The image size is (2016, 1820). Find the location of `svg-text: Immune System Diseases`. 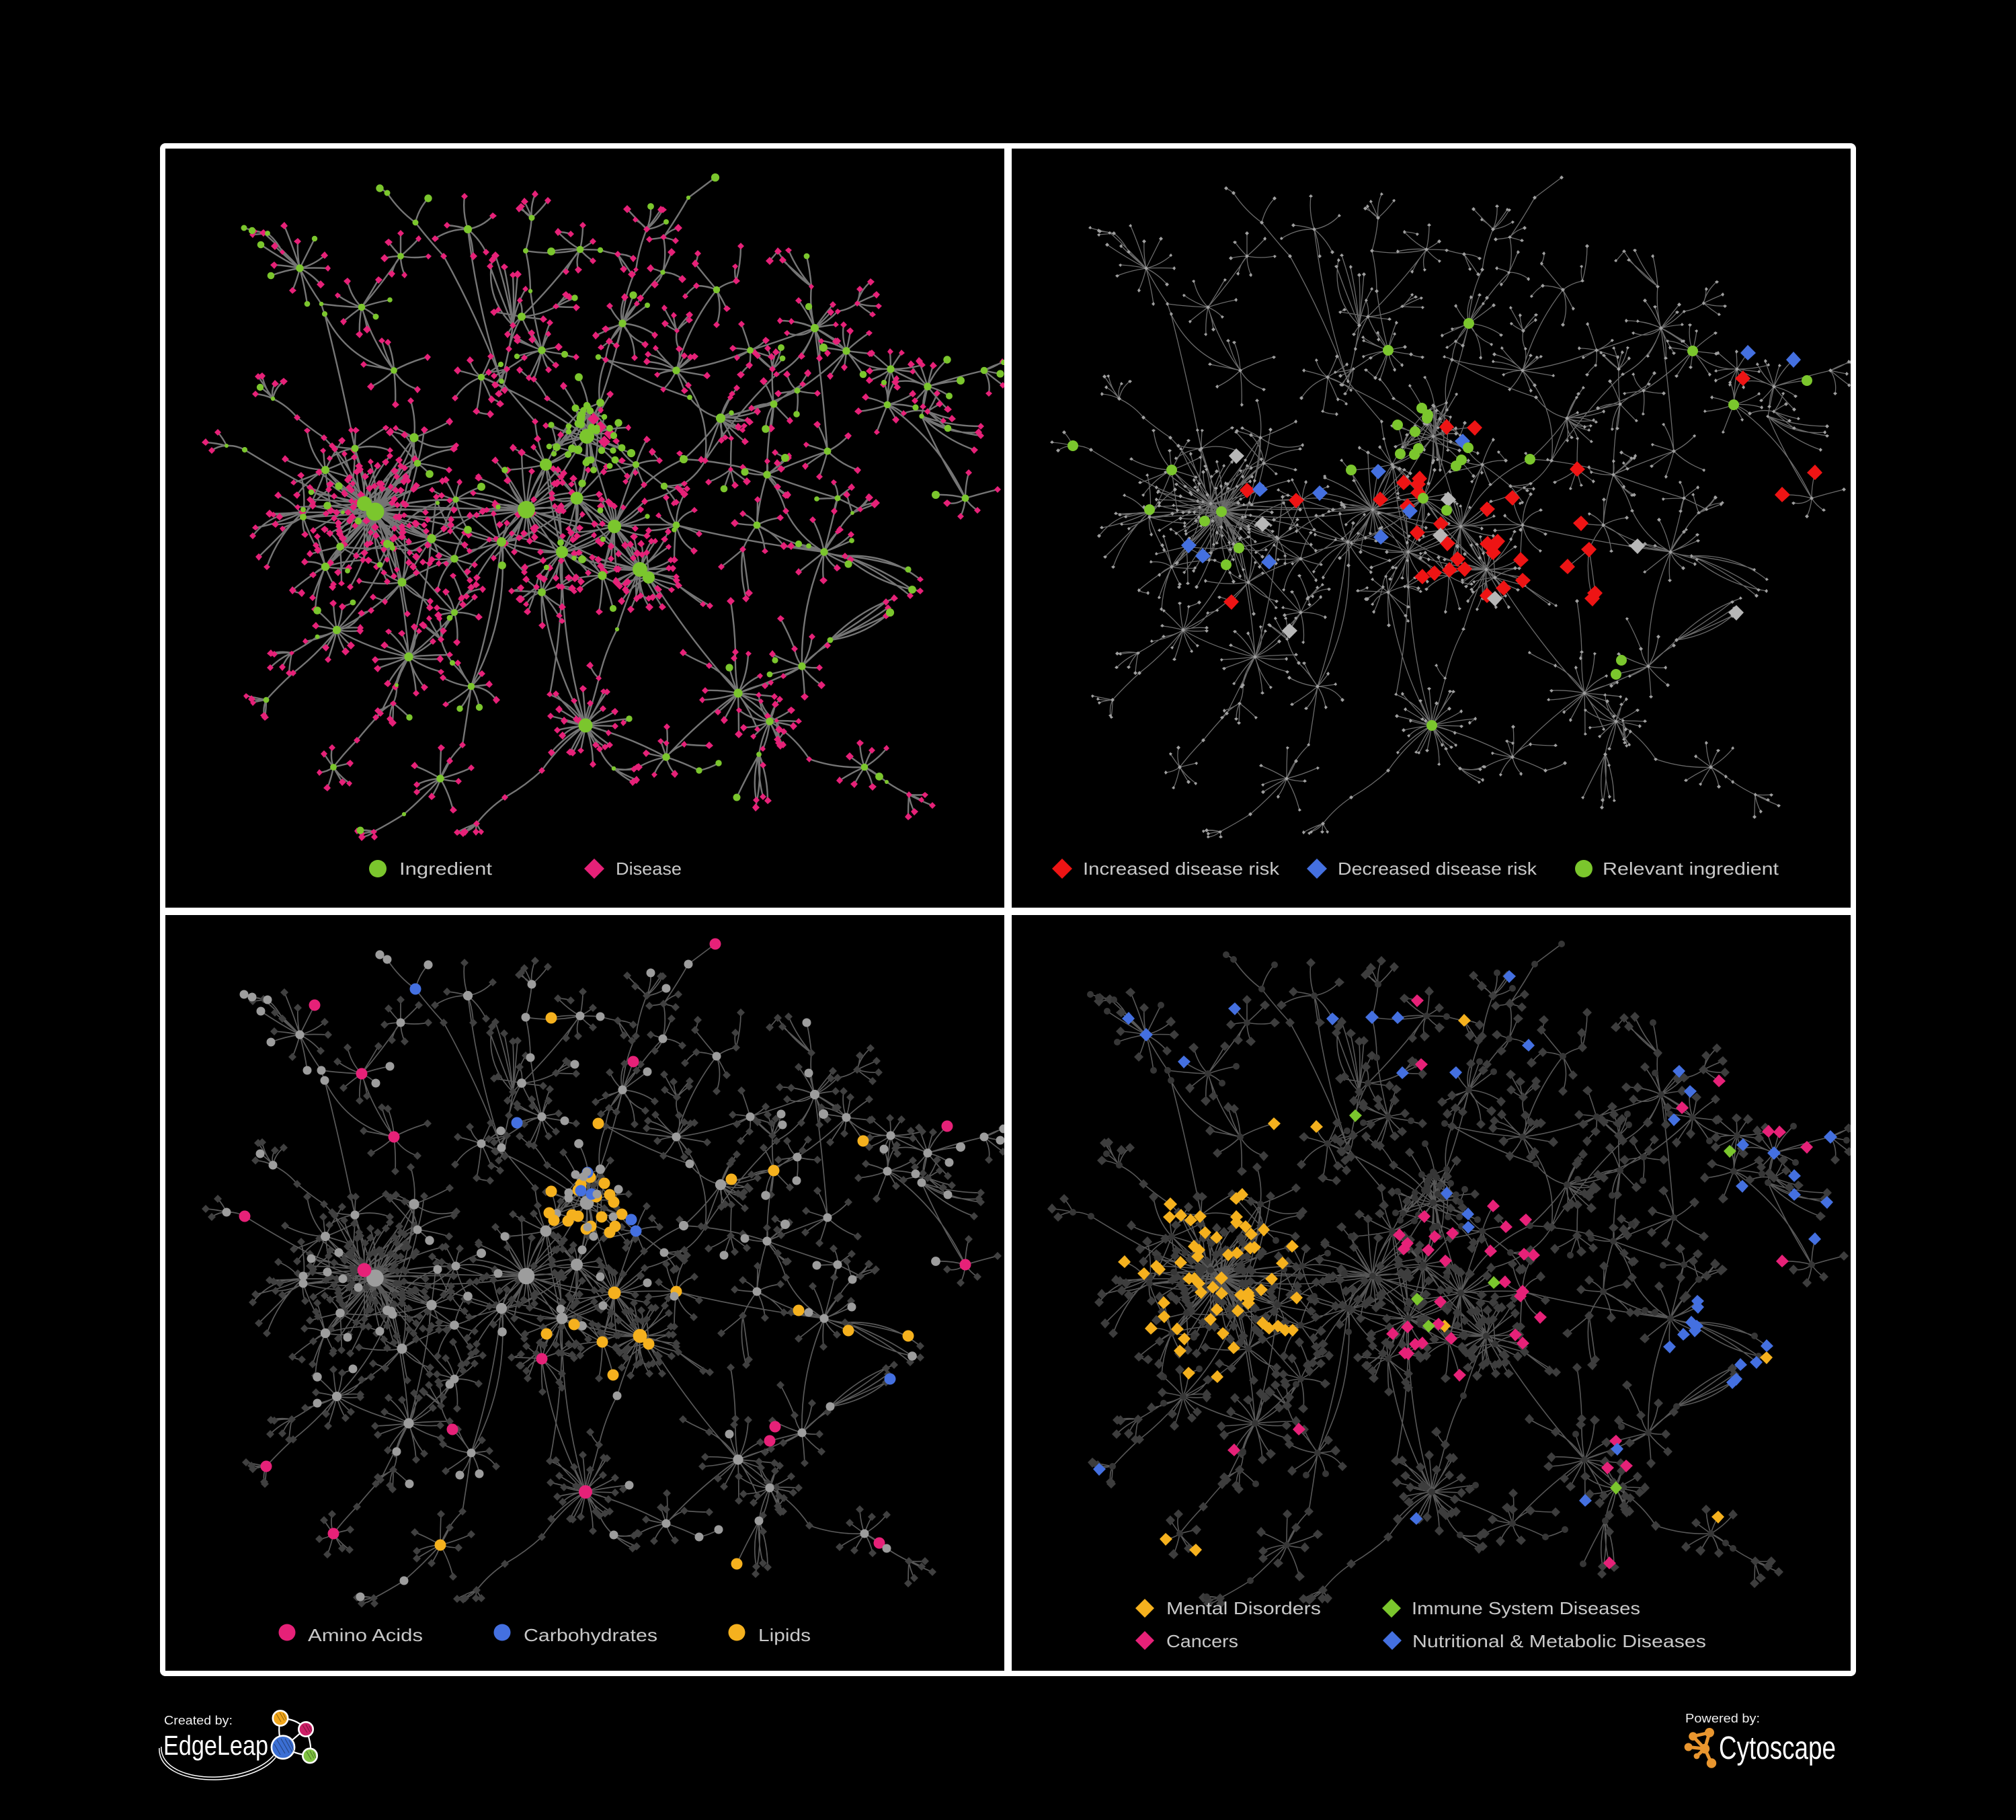

svg-text: Immune System Diseases is located at coordinates (1526, 1608).